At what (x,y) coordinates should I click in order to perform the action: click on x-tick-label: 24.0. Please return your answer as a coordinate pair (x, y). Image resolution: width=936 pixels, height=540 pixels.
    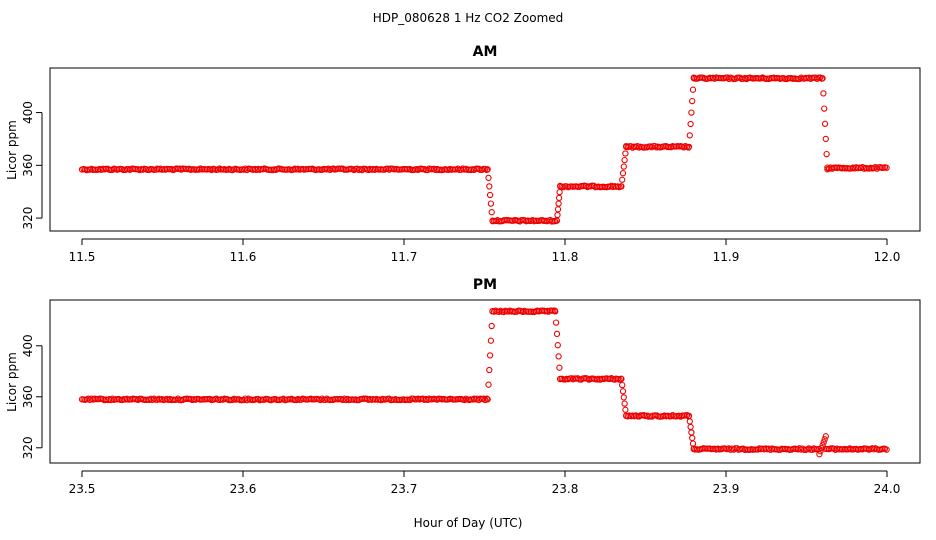
    Looking at the image, I should click on (887, 489).